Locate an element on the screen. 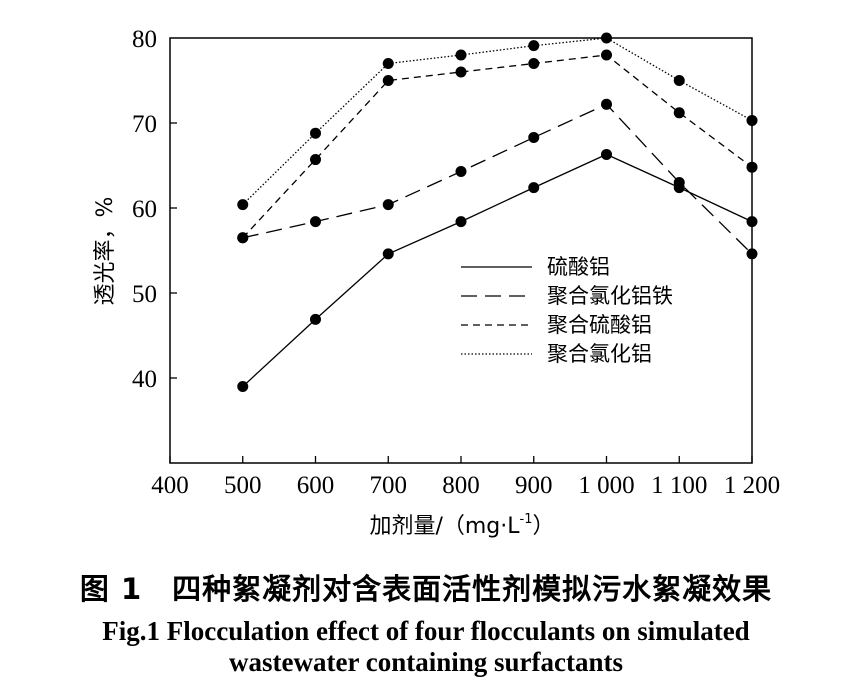 Image resolution: width=852 pixels, height=697 pixels. x-tick-label: 800 is located at coordinates (461, 485).